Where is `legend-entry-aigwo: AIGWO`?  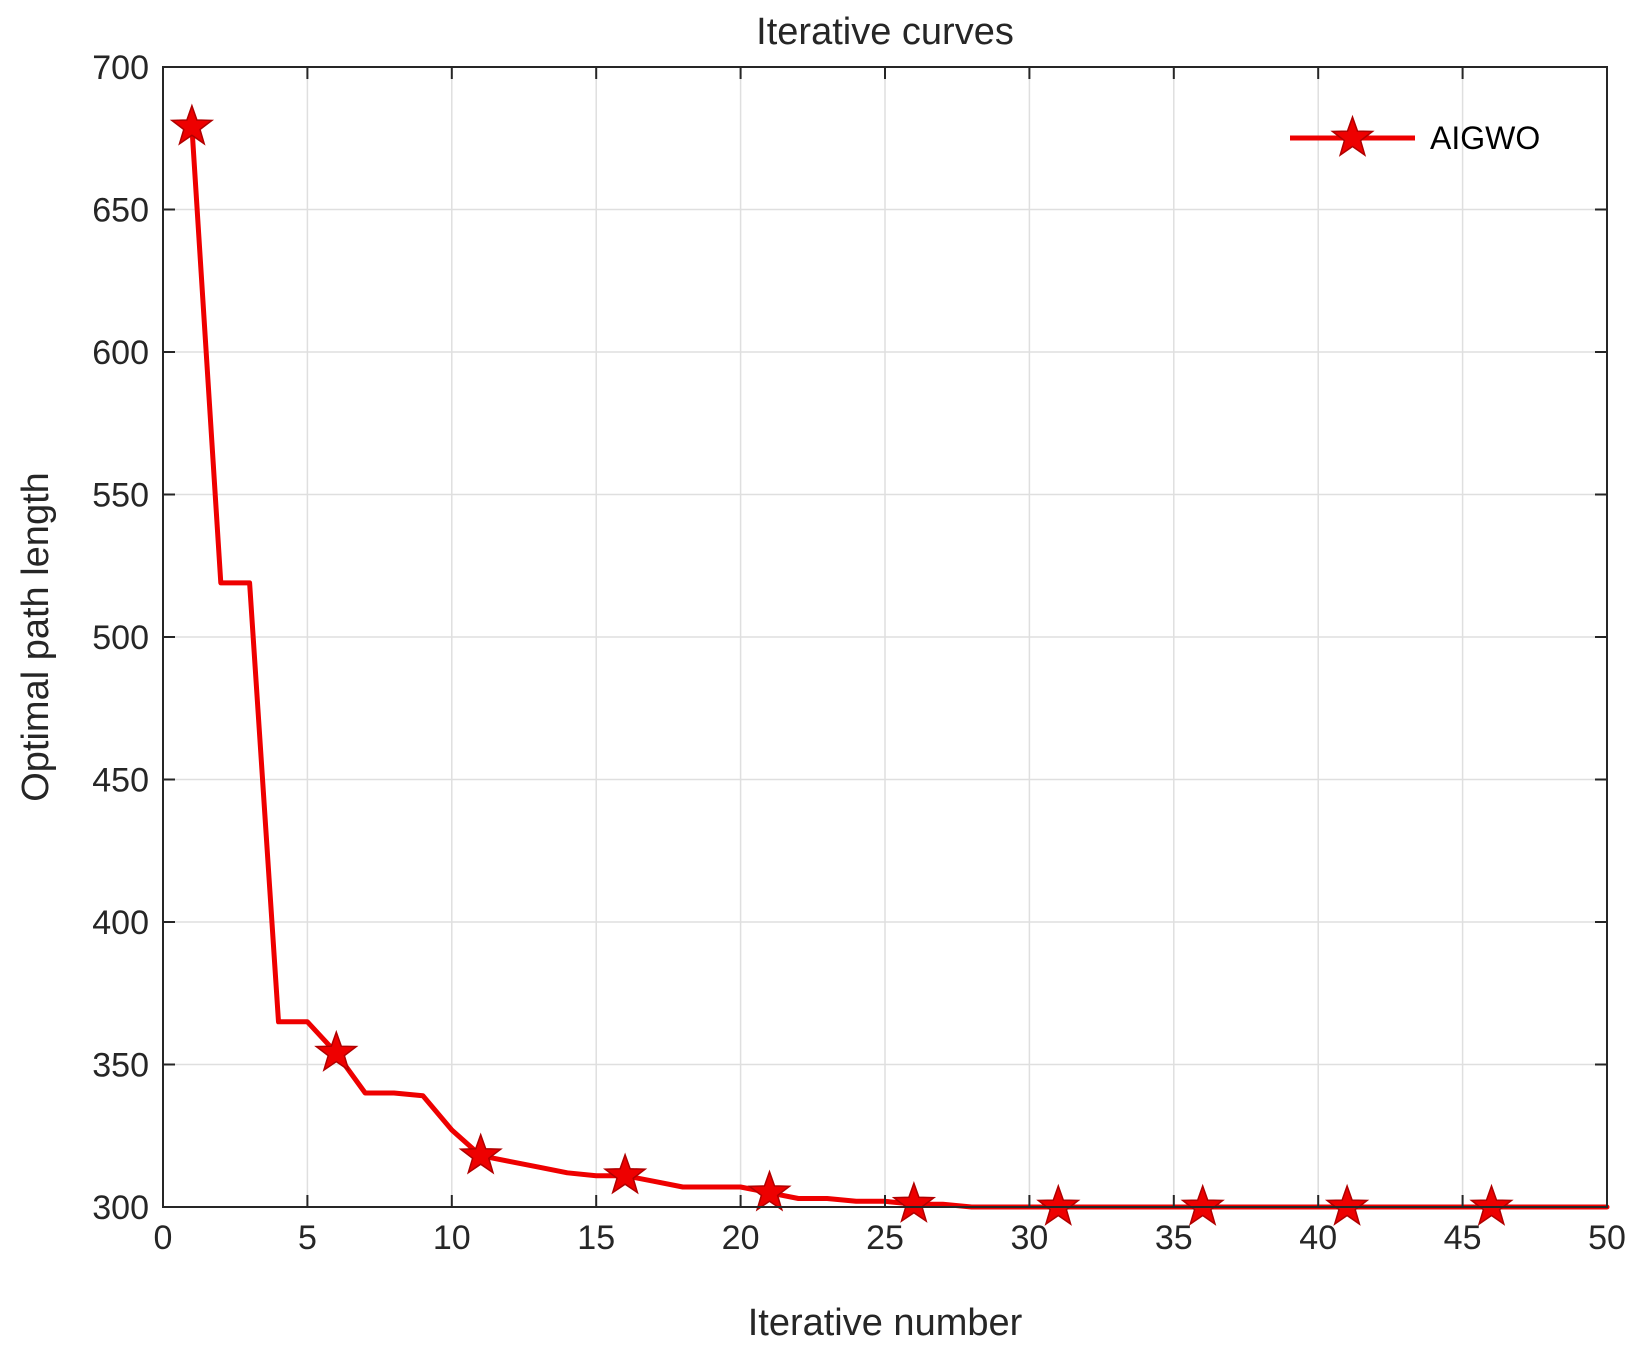
legend-entry-aigwo: AIGWO is located at coordinates (1485, 138).